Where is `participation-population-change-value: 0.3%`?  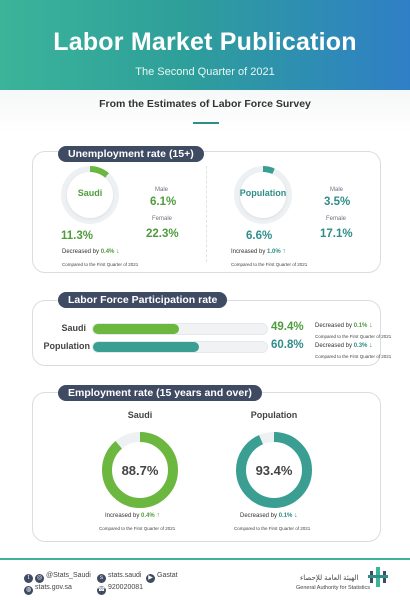
participation-population-change-value: 0.3% is located at coordinates (360, 346).